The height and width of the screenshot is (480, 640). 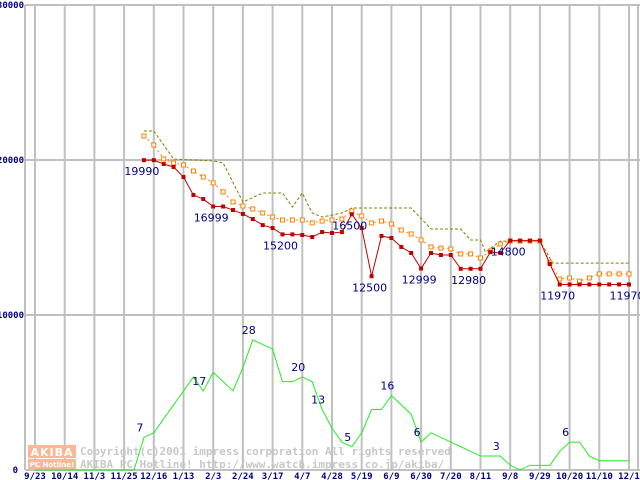 I want to click on x-tick-label: 9/29, so click(x=540, y=476).